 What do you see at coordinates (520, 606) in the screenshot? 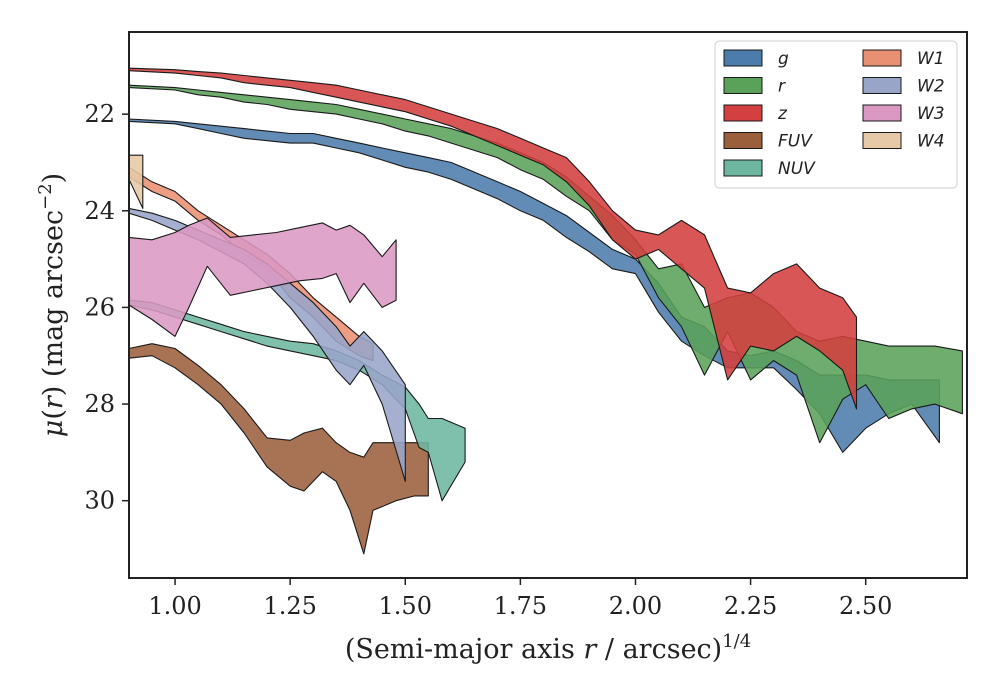
I see `x-tick-label: 1.75` at bounding box center [520, 606].